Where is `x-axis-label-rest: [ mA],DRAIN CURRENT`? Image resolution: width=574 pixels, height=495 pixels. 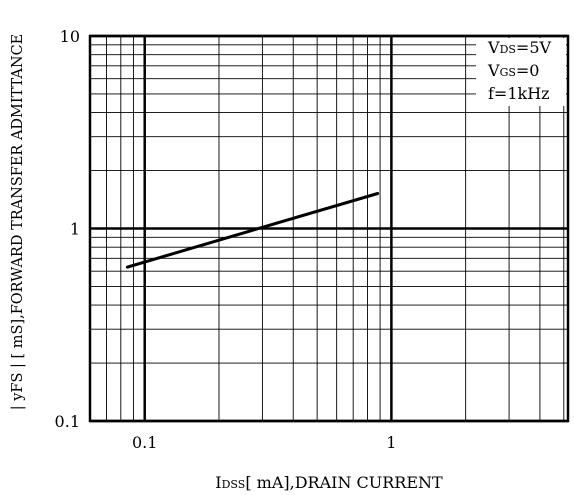
x-axis-label-rest: [ mA],DRAIN CURRENT is located at coordinates (344, 482).